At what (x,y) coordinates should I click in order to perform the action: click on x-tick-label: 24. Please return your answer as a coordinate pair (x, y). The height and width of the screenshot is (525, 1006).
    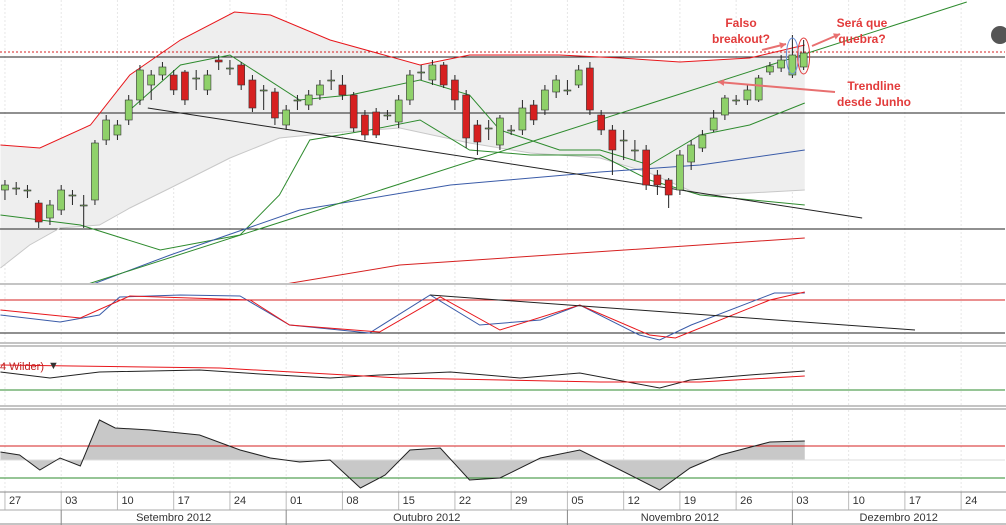
    Looking at the image, I should click on (240, 501).